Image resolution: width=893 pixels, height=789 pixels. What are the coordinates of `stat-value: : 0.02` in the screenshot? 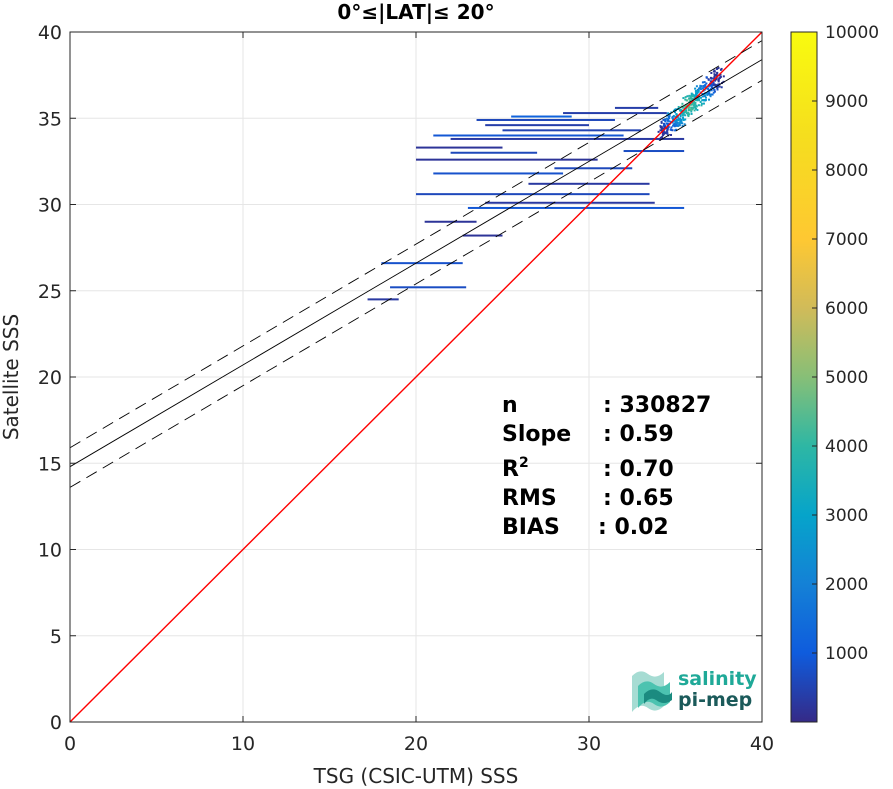 It's located at (633, 527).